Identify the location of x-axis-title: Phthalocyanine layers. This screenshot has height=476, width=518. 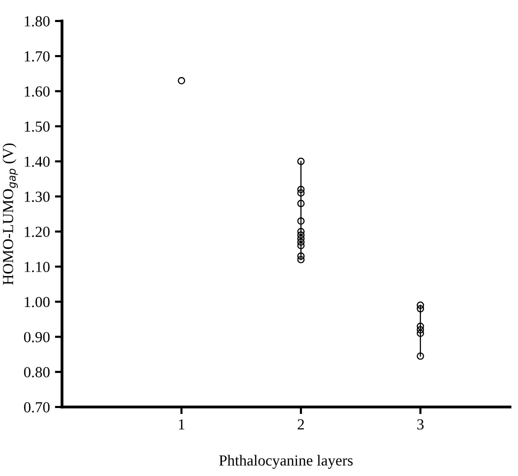
(286, 461).